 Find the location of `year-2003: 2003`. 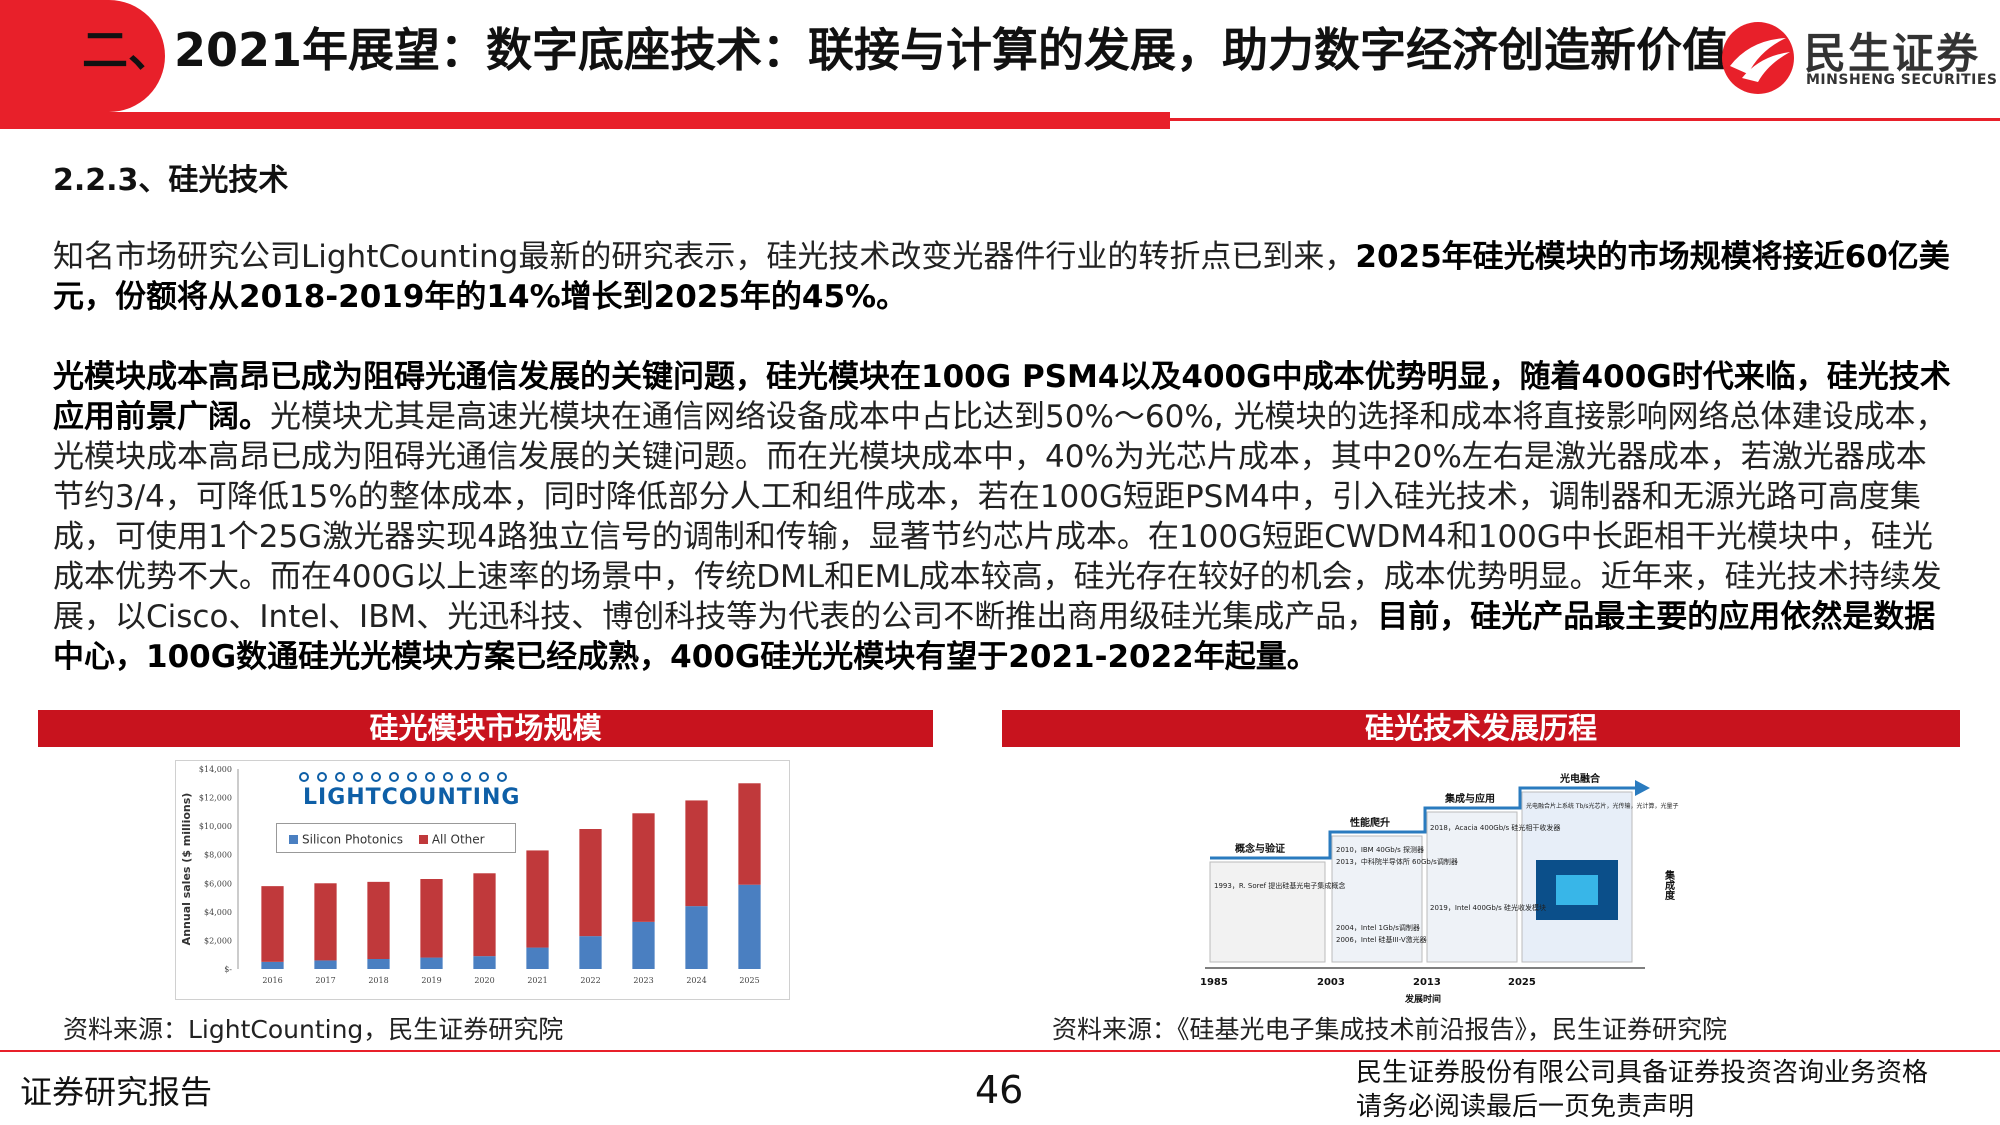

year-2003: 2003 is located at coordinates (1331, 982).